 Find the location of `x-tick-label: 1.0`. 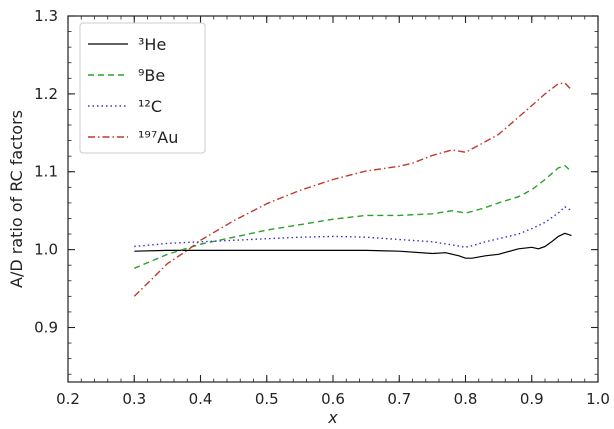

x-tick-label: 1.0 is located at coordinates (598, 399).